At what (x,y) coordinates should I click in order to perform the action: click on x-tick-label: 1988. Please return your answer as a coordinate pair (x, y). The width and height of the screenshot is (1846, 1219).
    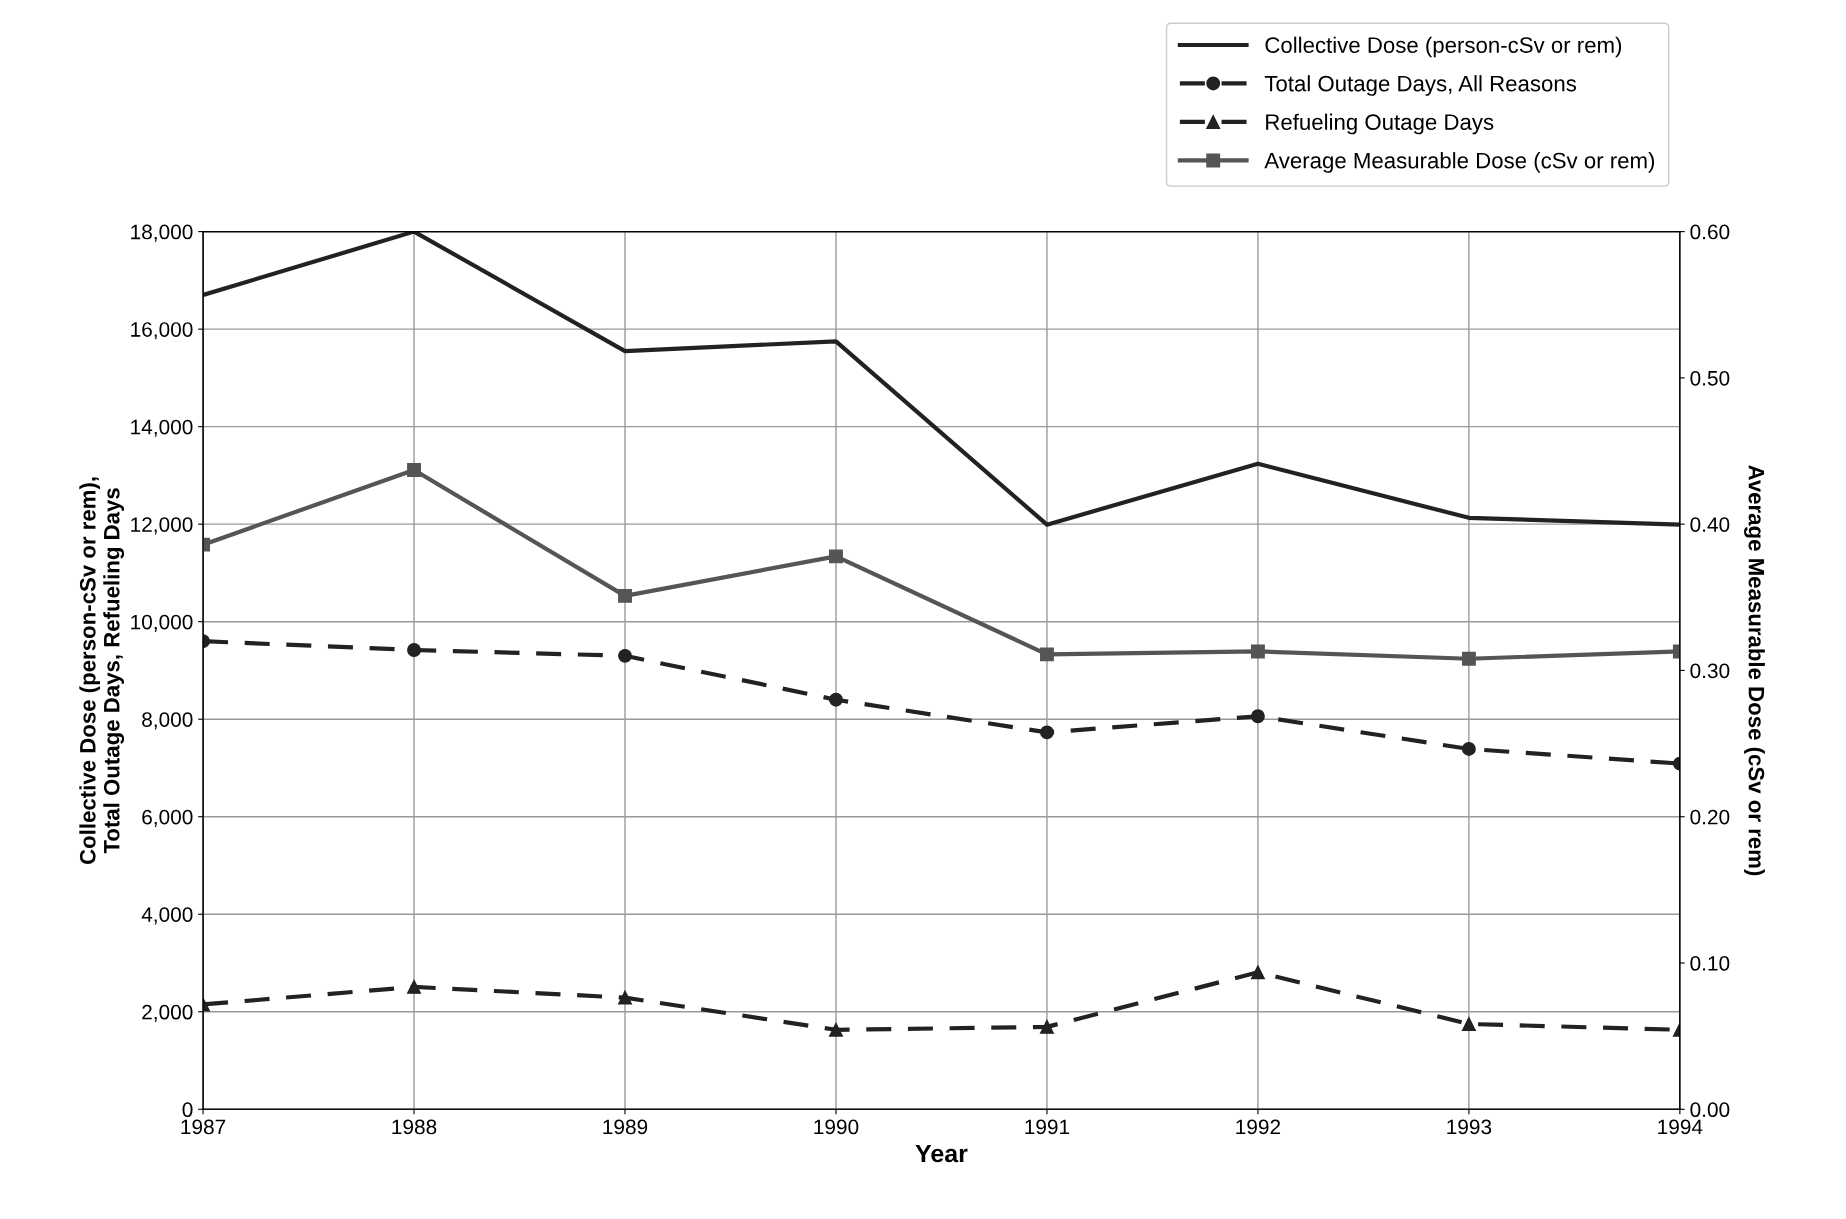
    Looking at the image, I should click on (414, 1127).